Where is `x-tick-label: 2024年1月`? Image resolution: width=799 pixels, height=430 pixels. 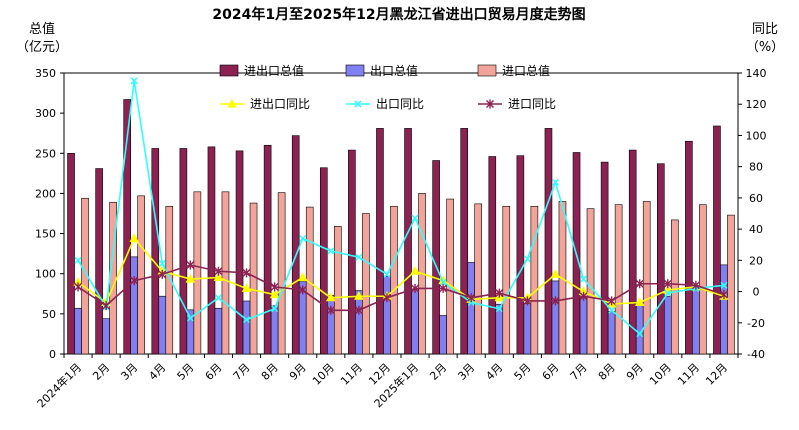 x-tick-label: 2024年1月 is located at coordinates (59, 385).